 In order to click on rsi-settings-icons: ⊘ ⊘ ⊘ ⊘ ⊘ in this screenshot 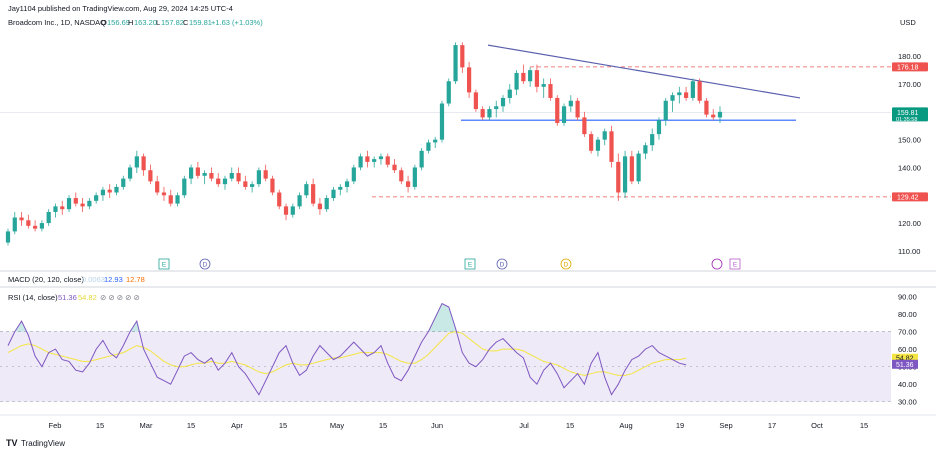, I will do `click(120, 297)`.